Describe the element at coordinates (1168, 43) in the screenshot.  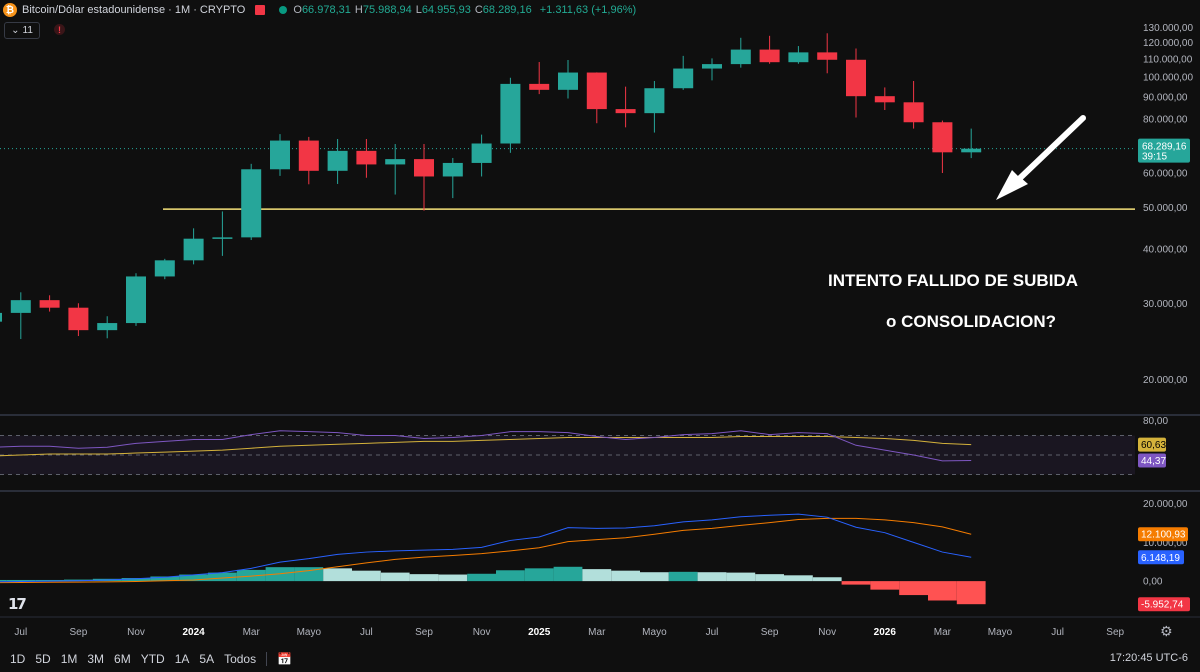
I see `price-tick-label: 120.000,00` at that location.